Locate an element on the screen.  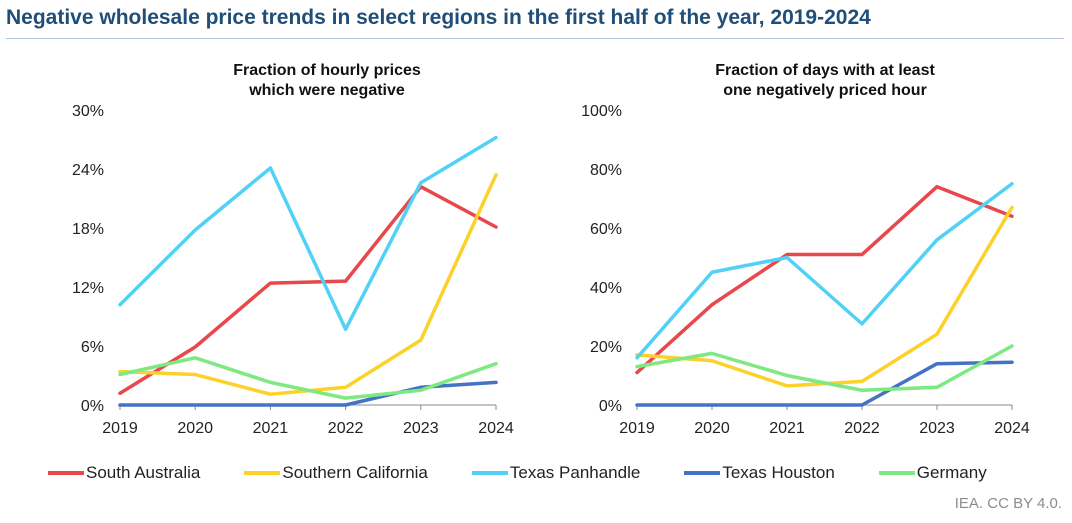
legend-item-texas-houston: Texas Houston is located at coordinates (759, 473).